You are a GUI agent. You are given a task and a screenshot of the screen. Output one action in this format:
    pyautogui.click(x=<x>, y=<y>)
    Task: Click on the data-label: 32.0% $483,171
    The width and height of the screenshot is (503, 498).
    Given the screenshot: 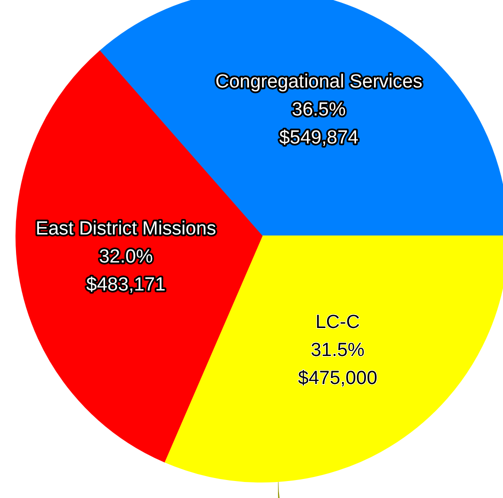 What is the action you would take?
    pyautogui.click(x=126, y=271)
    